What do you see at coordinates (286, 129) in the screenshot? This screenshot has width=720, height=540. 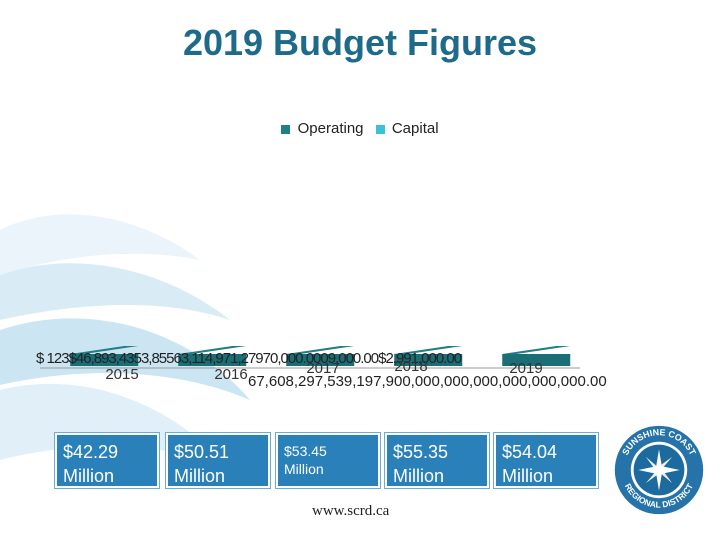 I see `legend-swatch-operating` at bounding box center [286, 129].